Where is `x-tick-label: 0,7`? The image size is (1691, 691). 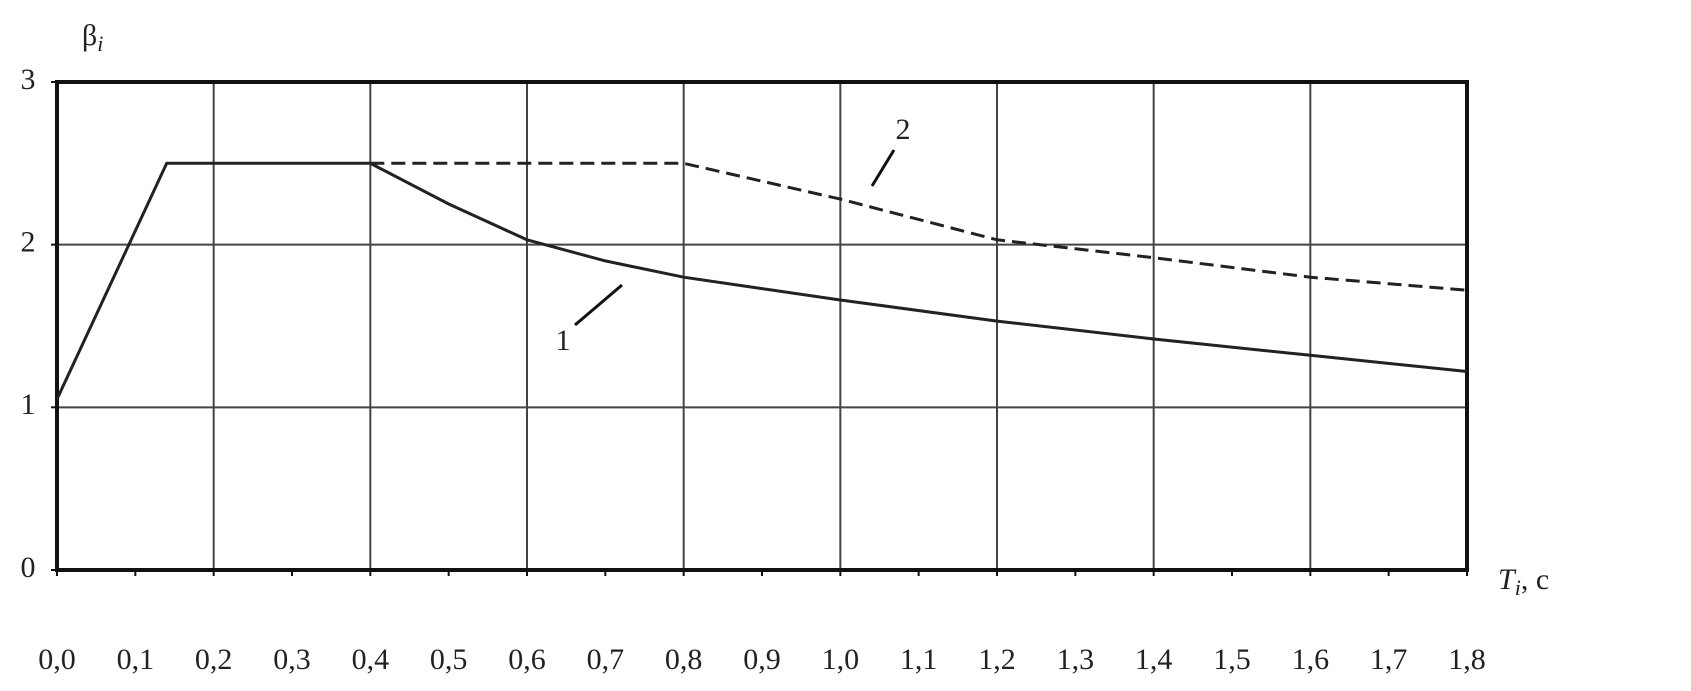 x-tick-label: 0,7 is located at coordinates (606, 659).